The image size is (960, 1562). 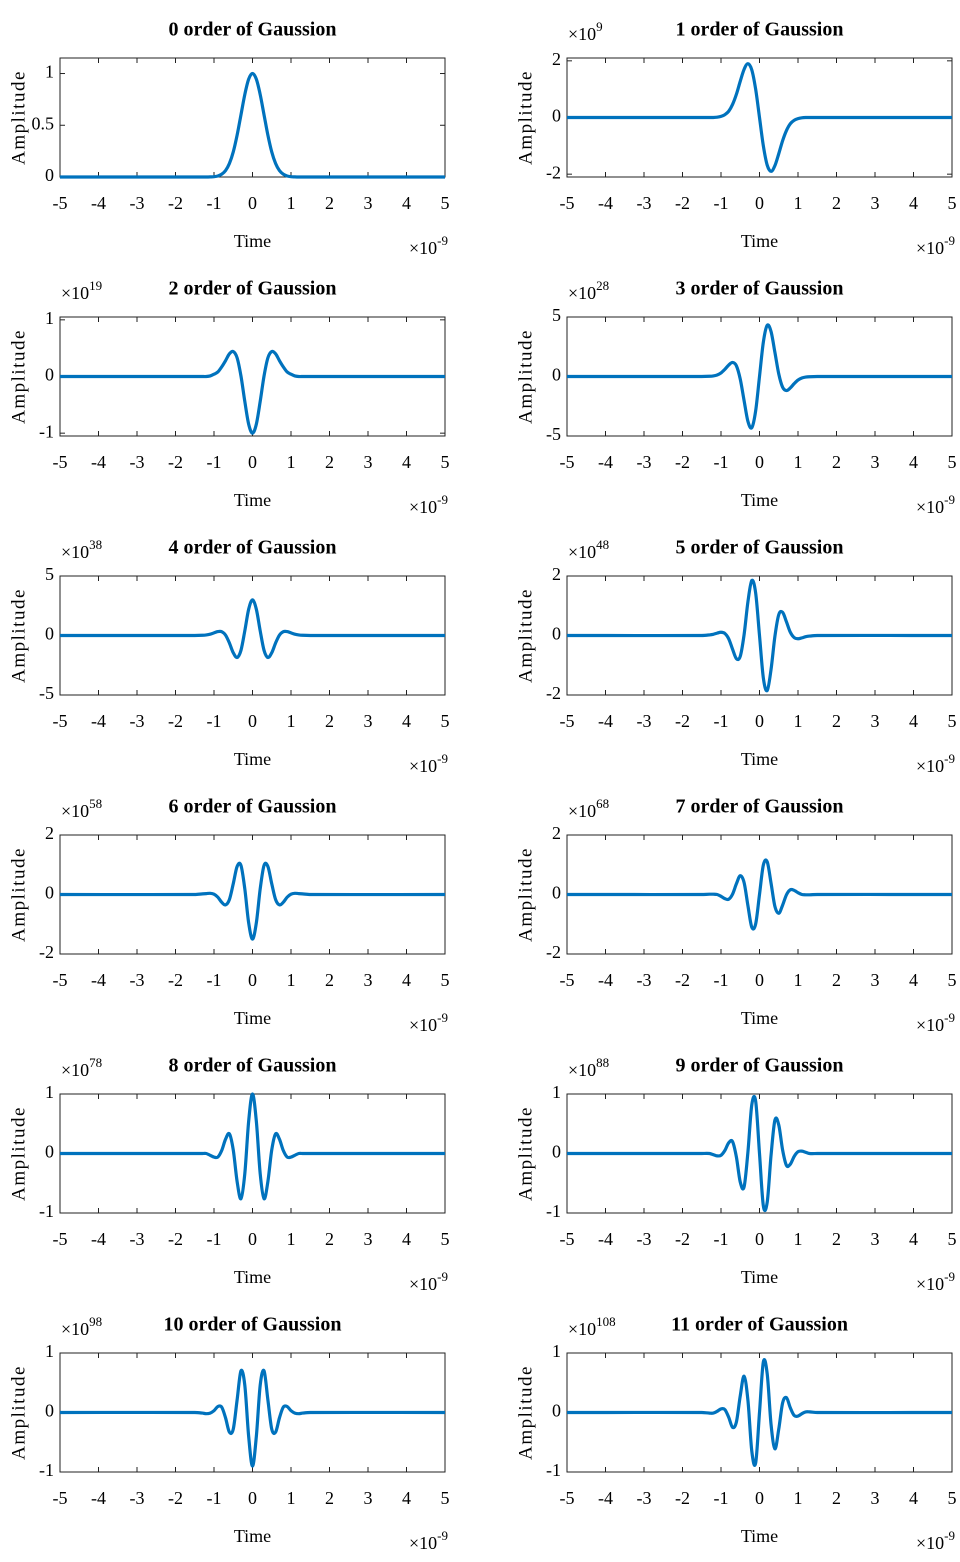 I want to click on y-multiplier: ×1058, so click(x=81, y=808).